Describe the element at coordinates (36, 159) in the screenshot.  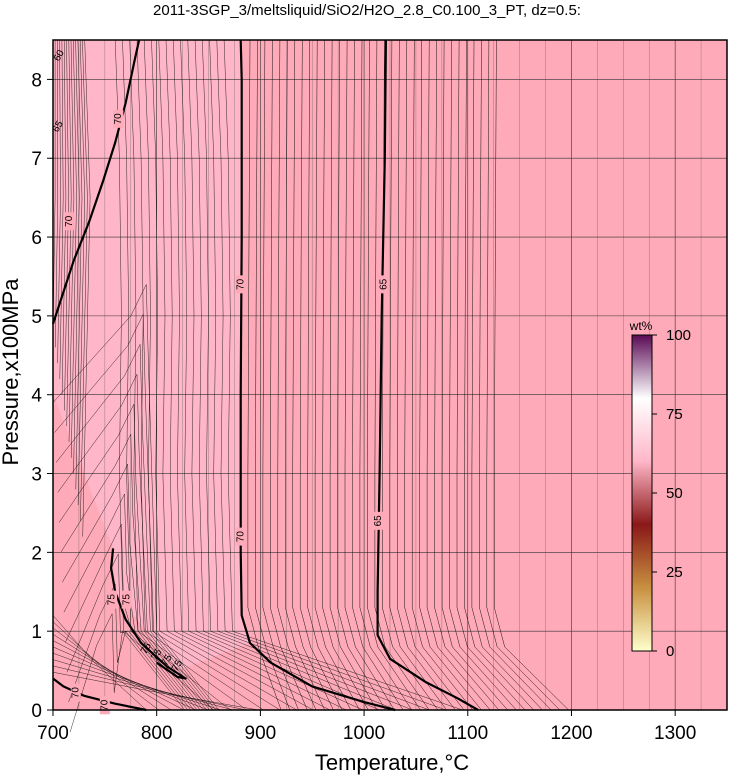
I see `y-tick-label: 7` at that location.